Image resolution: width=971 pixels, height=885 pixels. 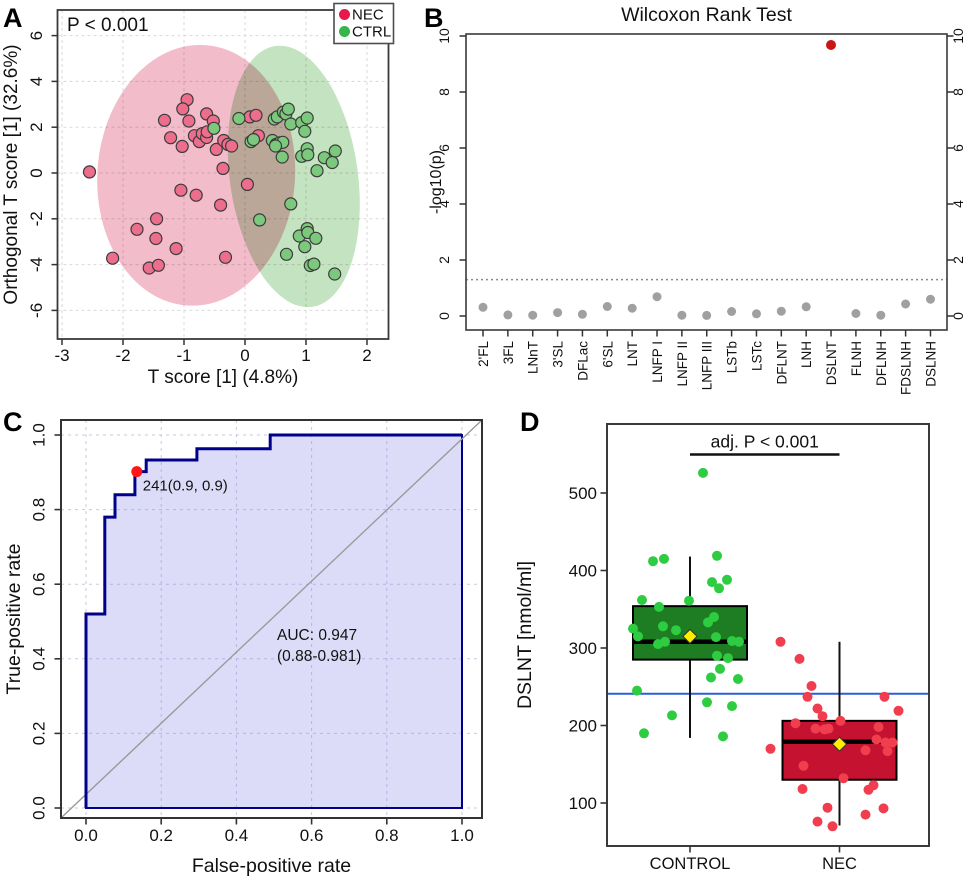 I want to click on x-tick-label: 0.4, so click(x=237, y=835).